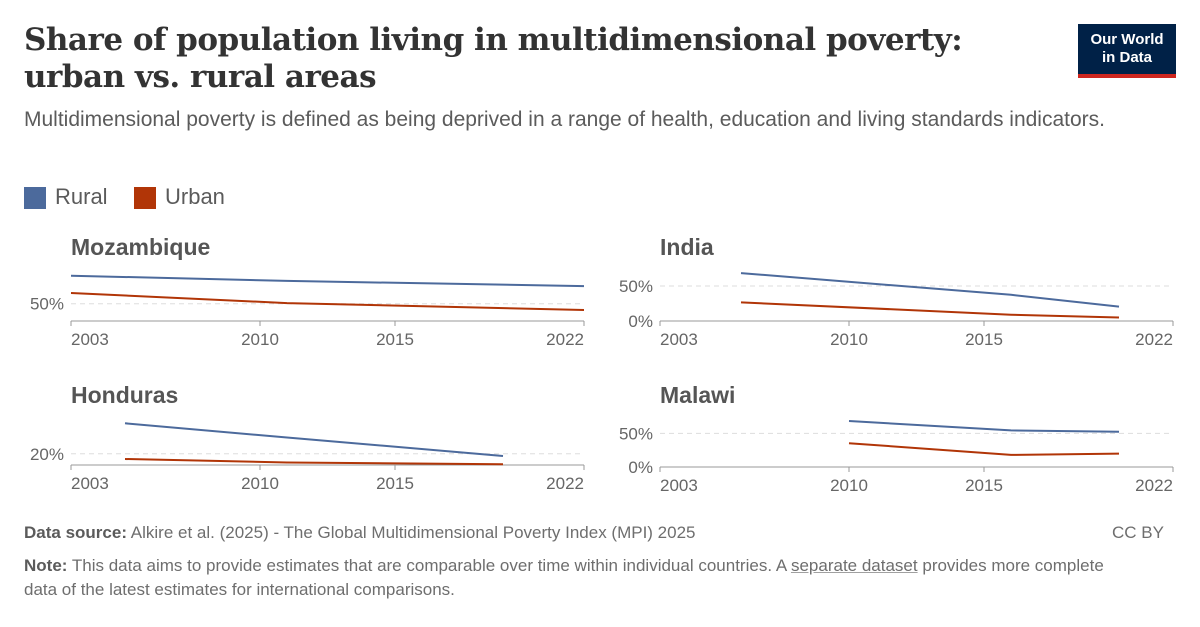 The height and width of the screenshot is (627, 1200). Describe the element at coordinates (75, 532) in the screenshot. I see `data-source-label: Data source:` at that location.